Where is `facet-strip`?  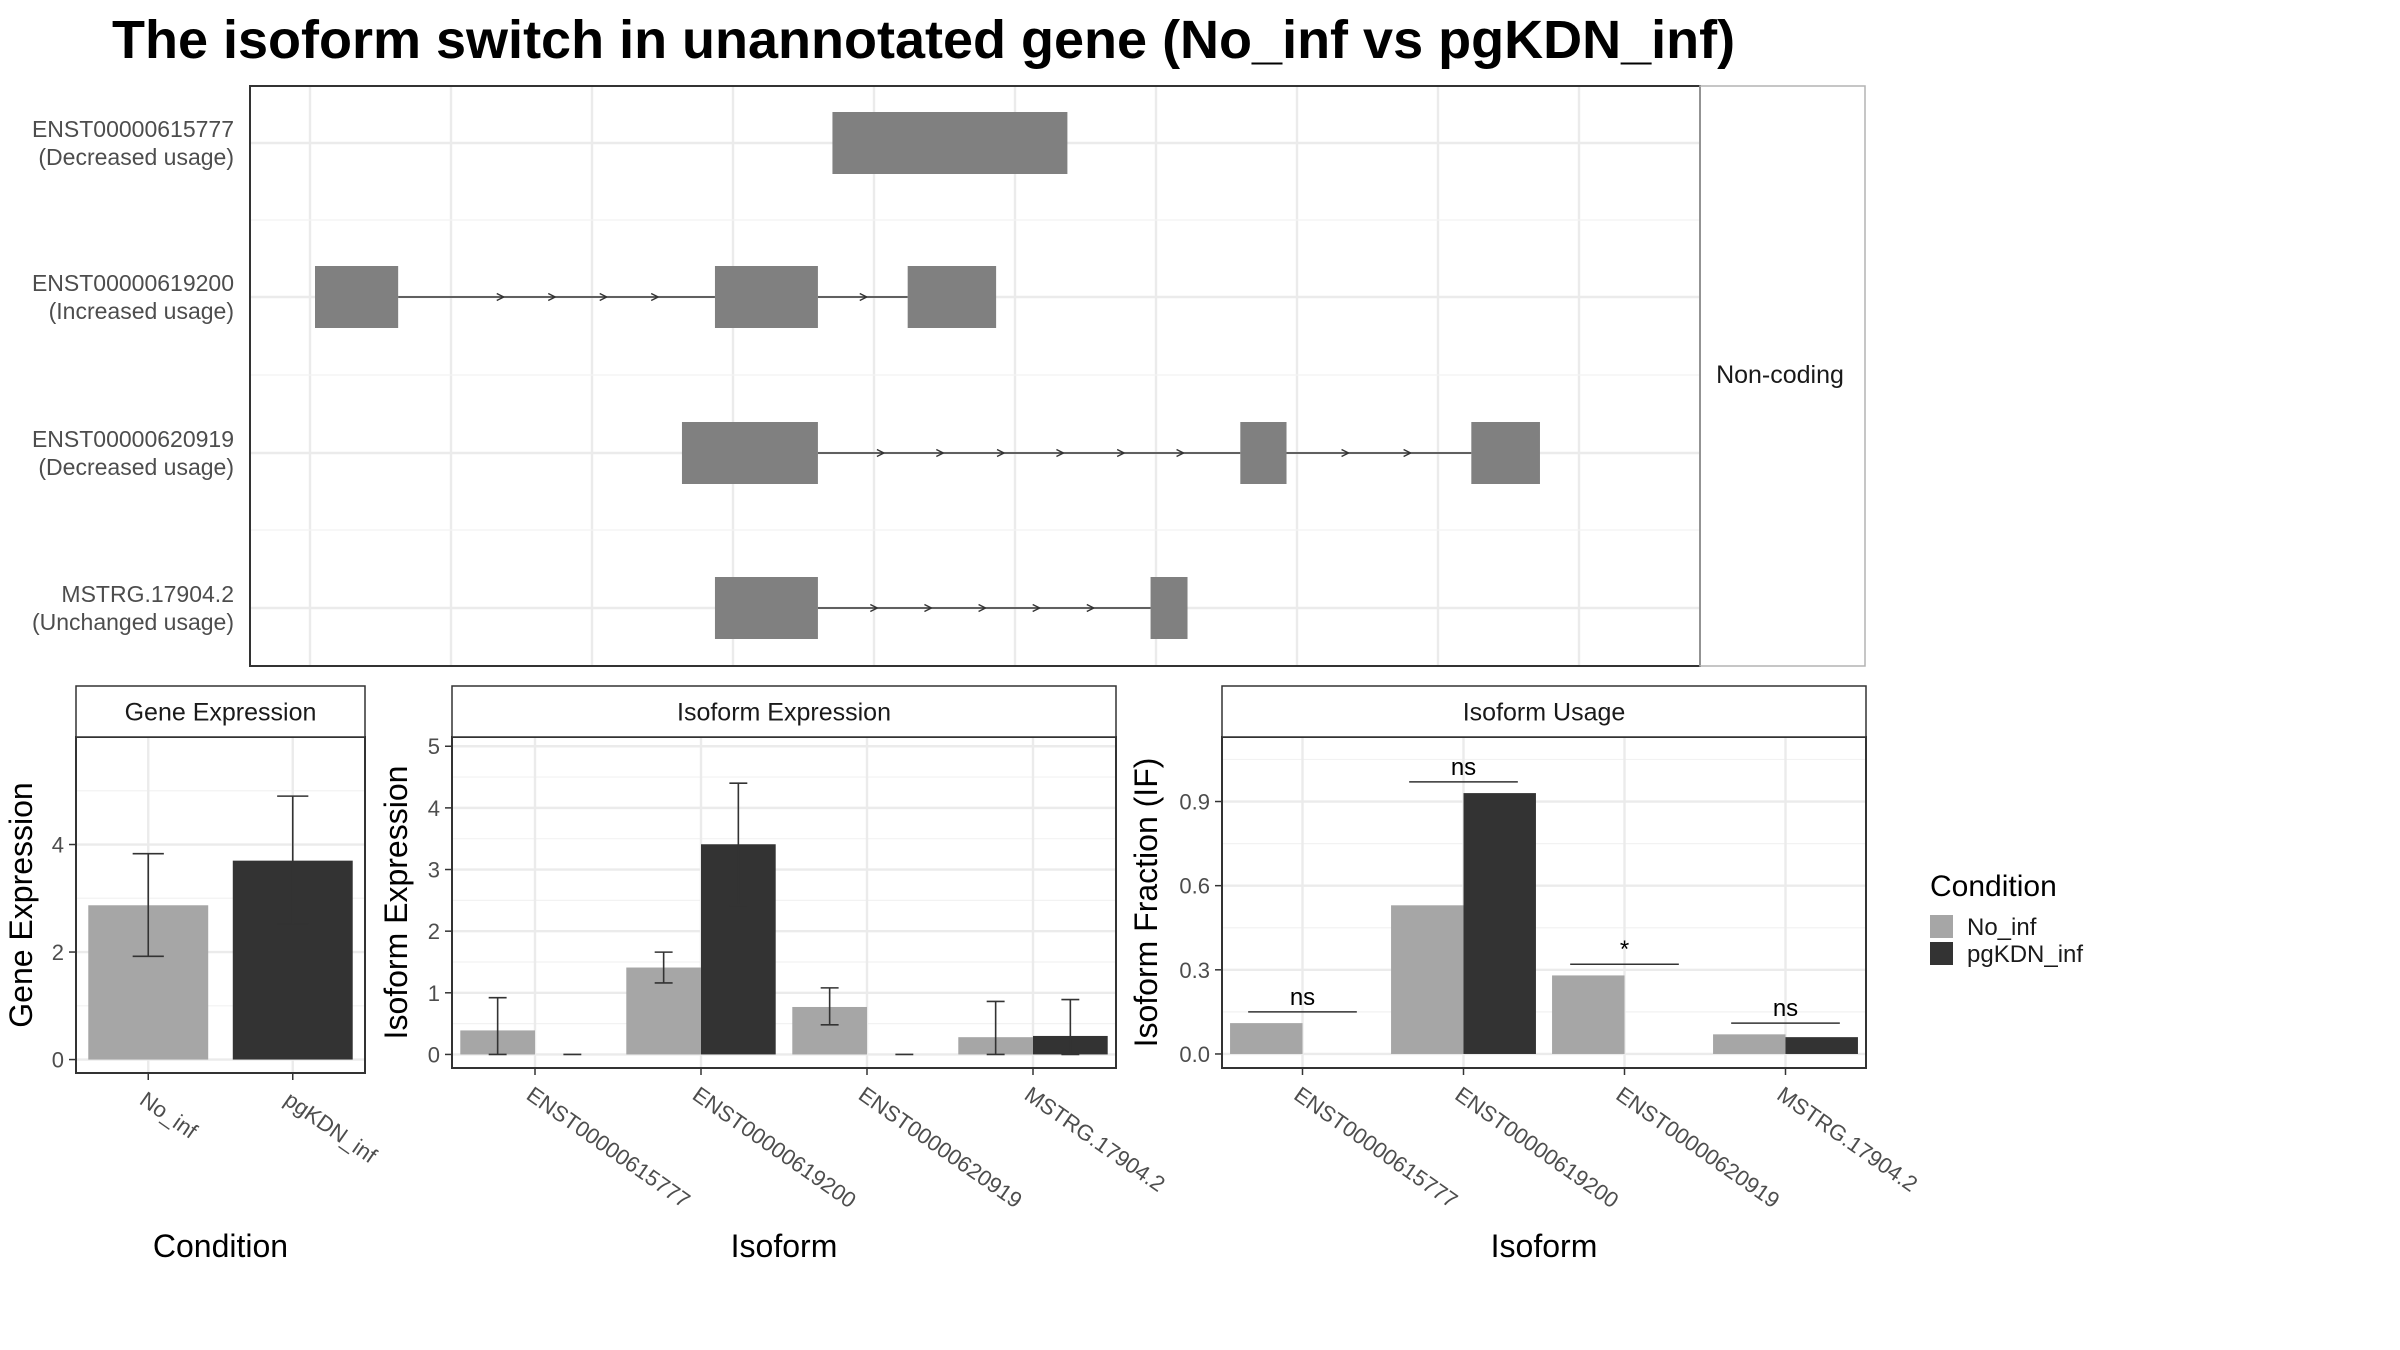
facet-strip is located at coordinates (1782, 376).